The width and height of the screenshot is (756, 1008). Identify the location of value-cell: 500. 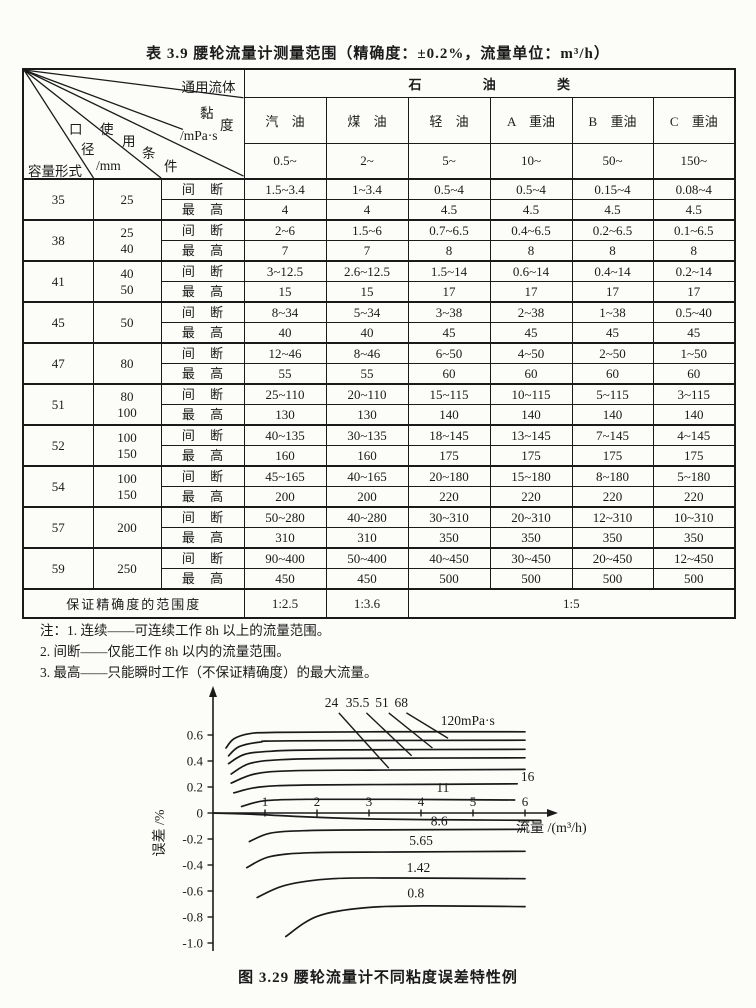
(531, 579).